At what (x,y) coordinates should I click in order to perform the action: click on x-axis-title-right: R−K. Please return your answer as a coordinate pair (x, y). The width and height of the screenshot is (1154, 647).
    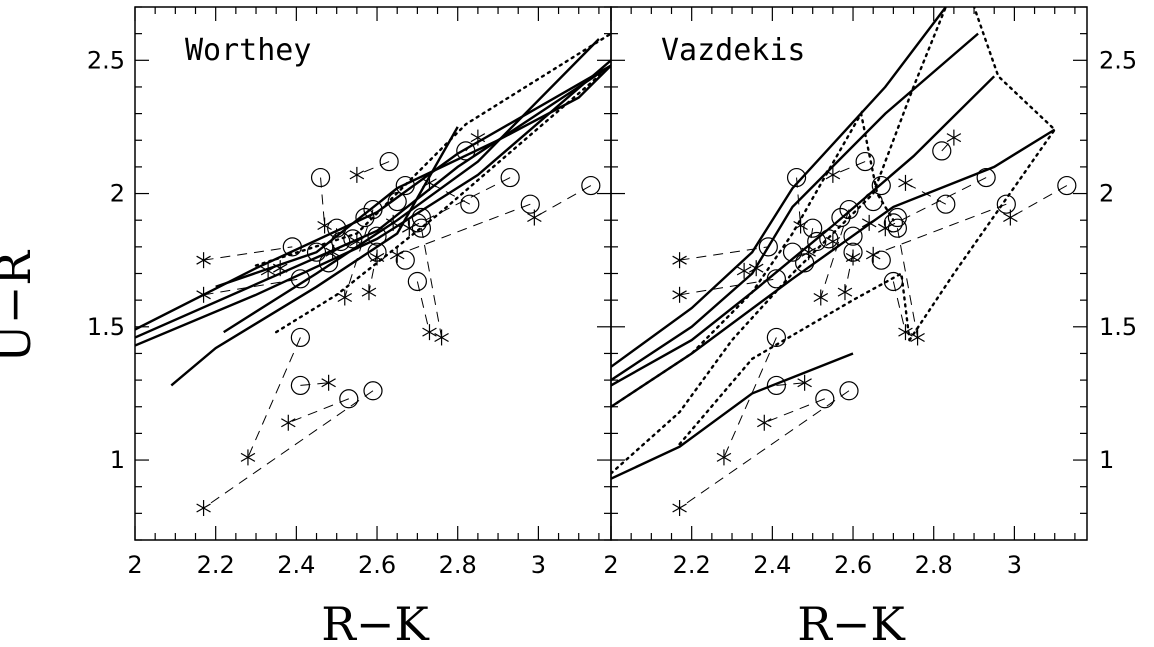
    Looking at the image, I should click on (851, 622).